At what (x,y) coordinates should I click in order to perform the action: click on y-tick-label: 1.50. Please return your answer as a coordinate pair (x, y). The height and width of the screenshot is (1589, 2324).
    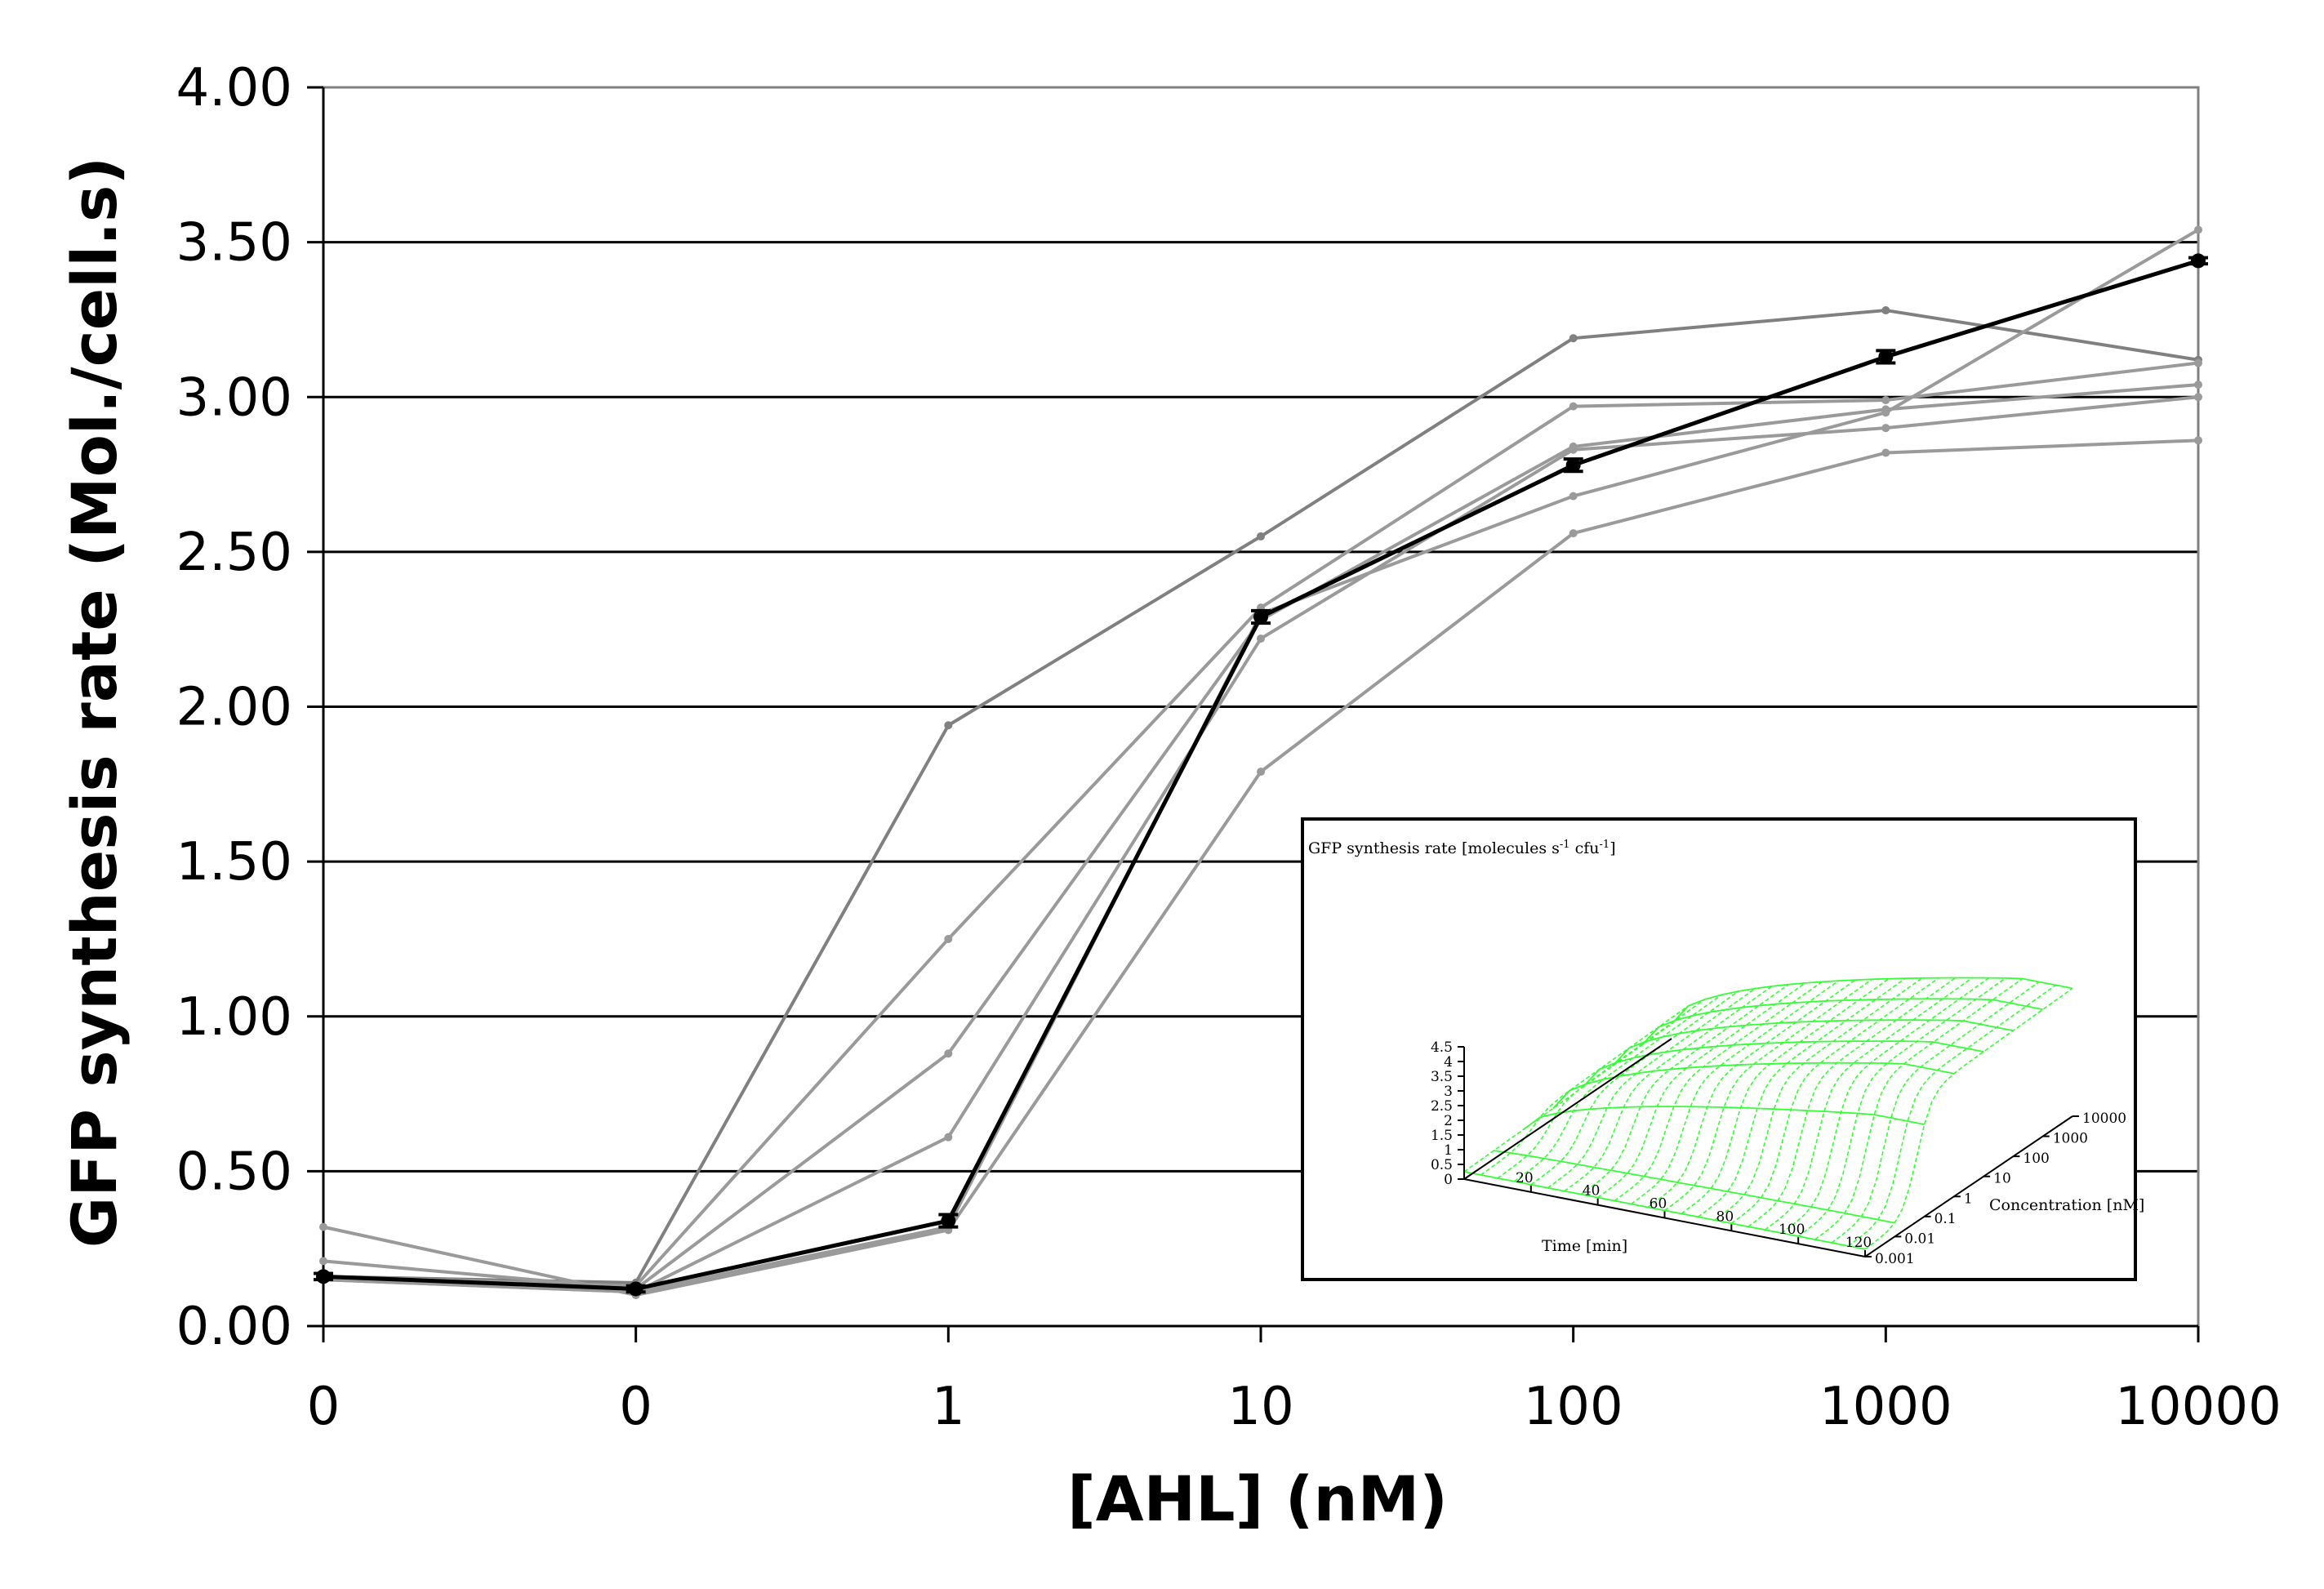
    Looking at the image, I should click on (235, 862).